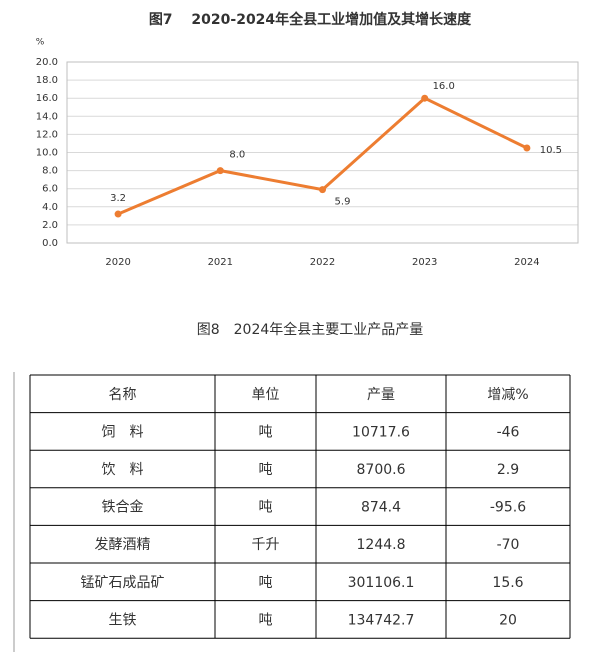 This screenshot has height=656, width=599. I want to click on table-cell: 发酵酒精, so click(123, 545).